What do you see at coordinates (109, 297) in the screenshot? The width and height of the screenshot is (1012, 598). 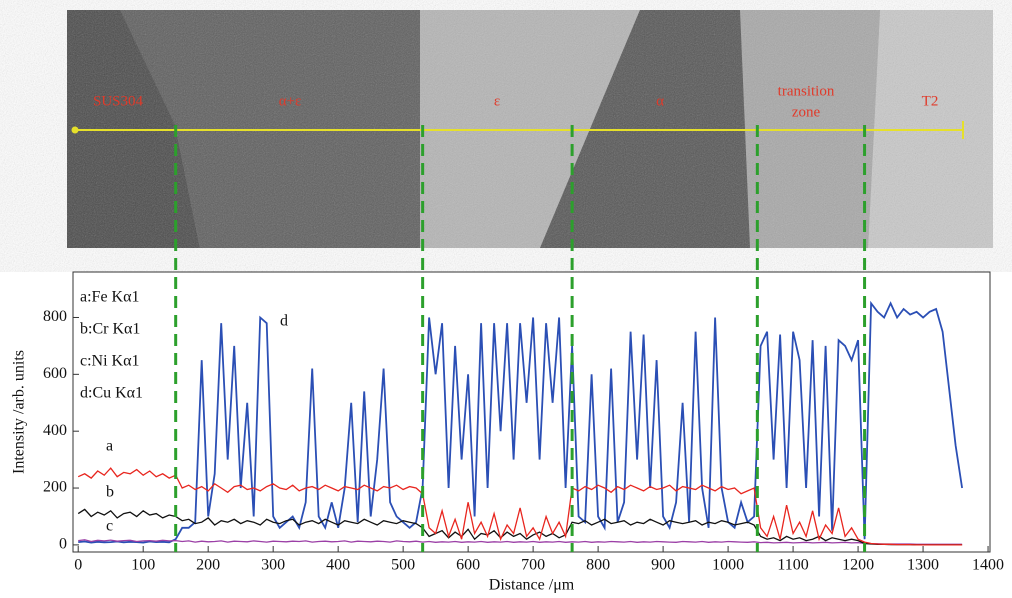 I see `legend-entry: a:Fe Kα1` at bounding box center [109, 297].